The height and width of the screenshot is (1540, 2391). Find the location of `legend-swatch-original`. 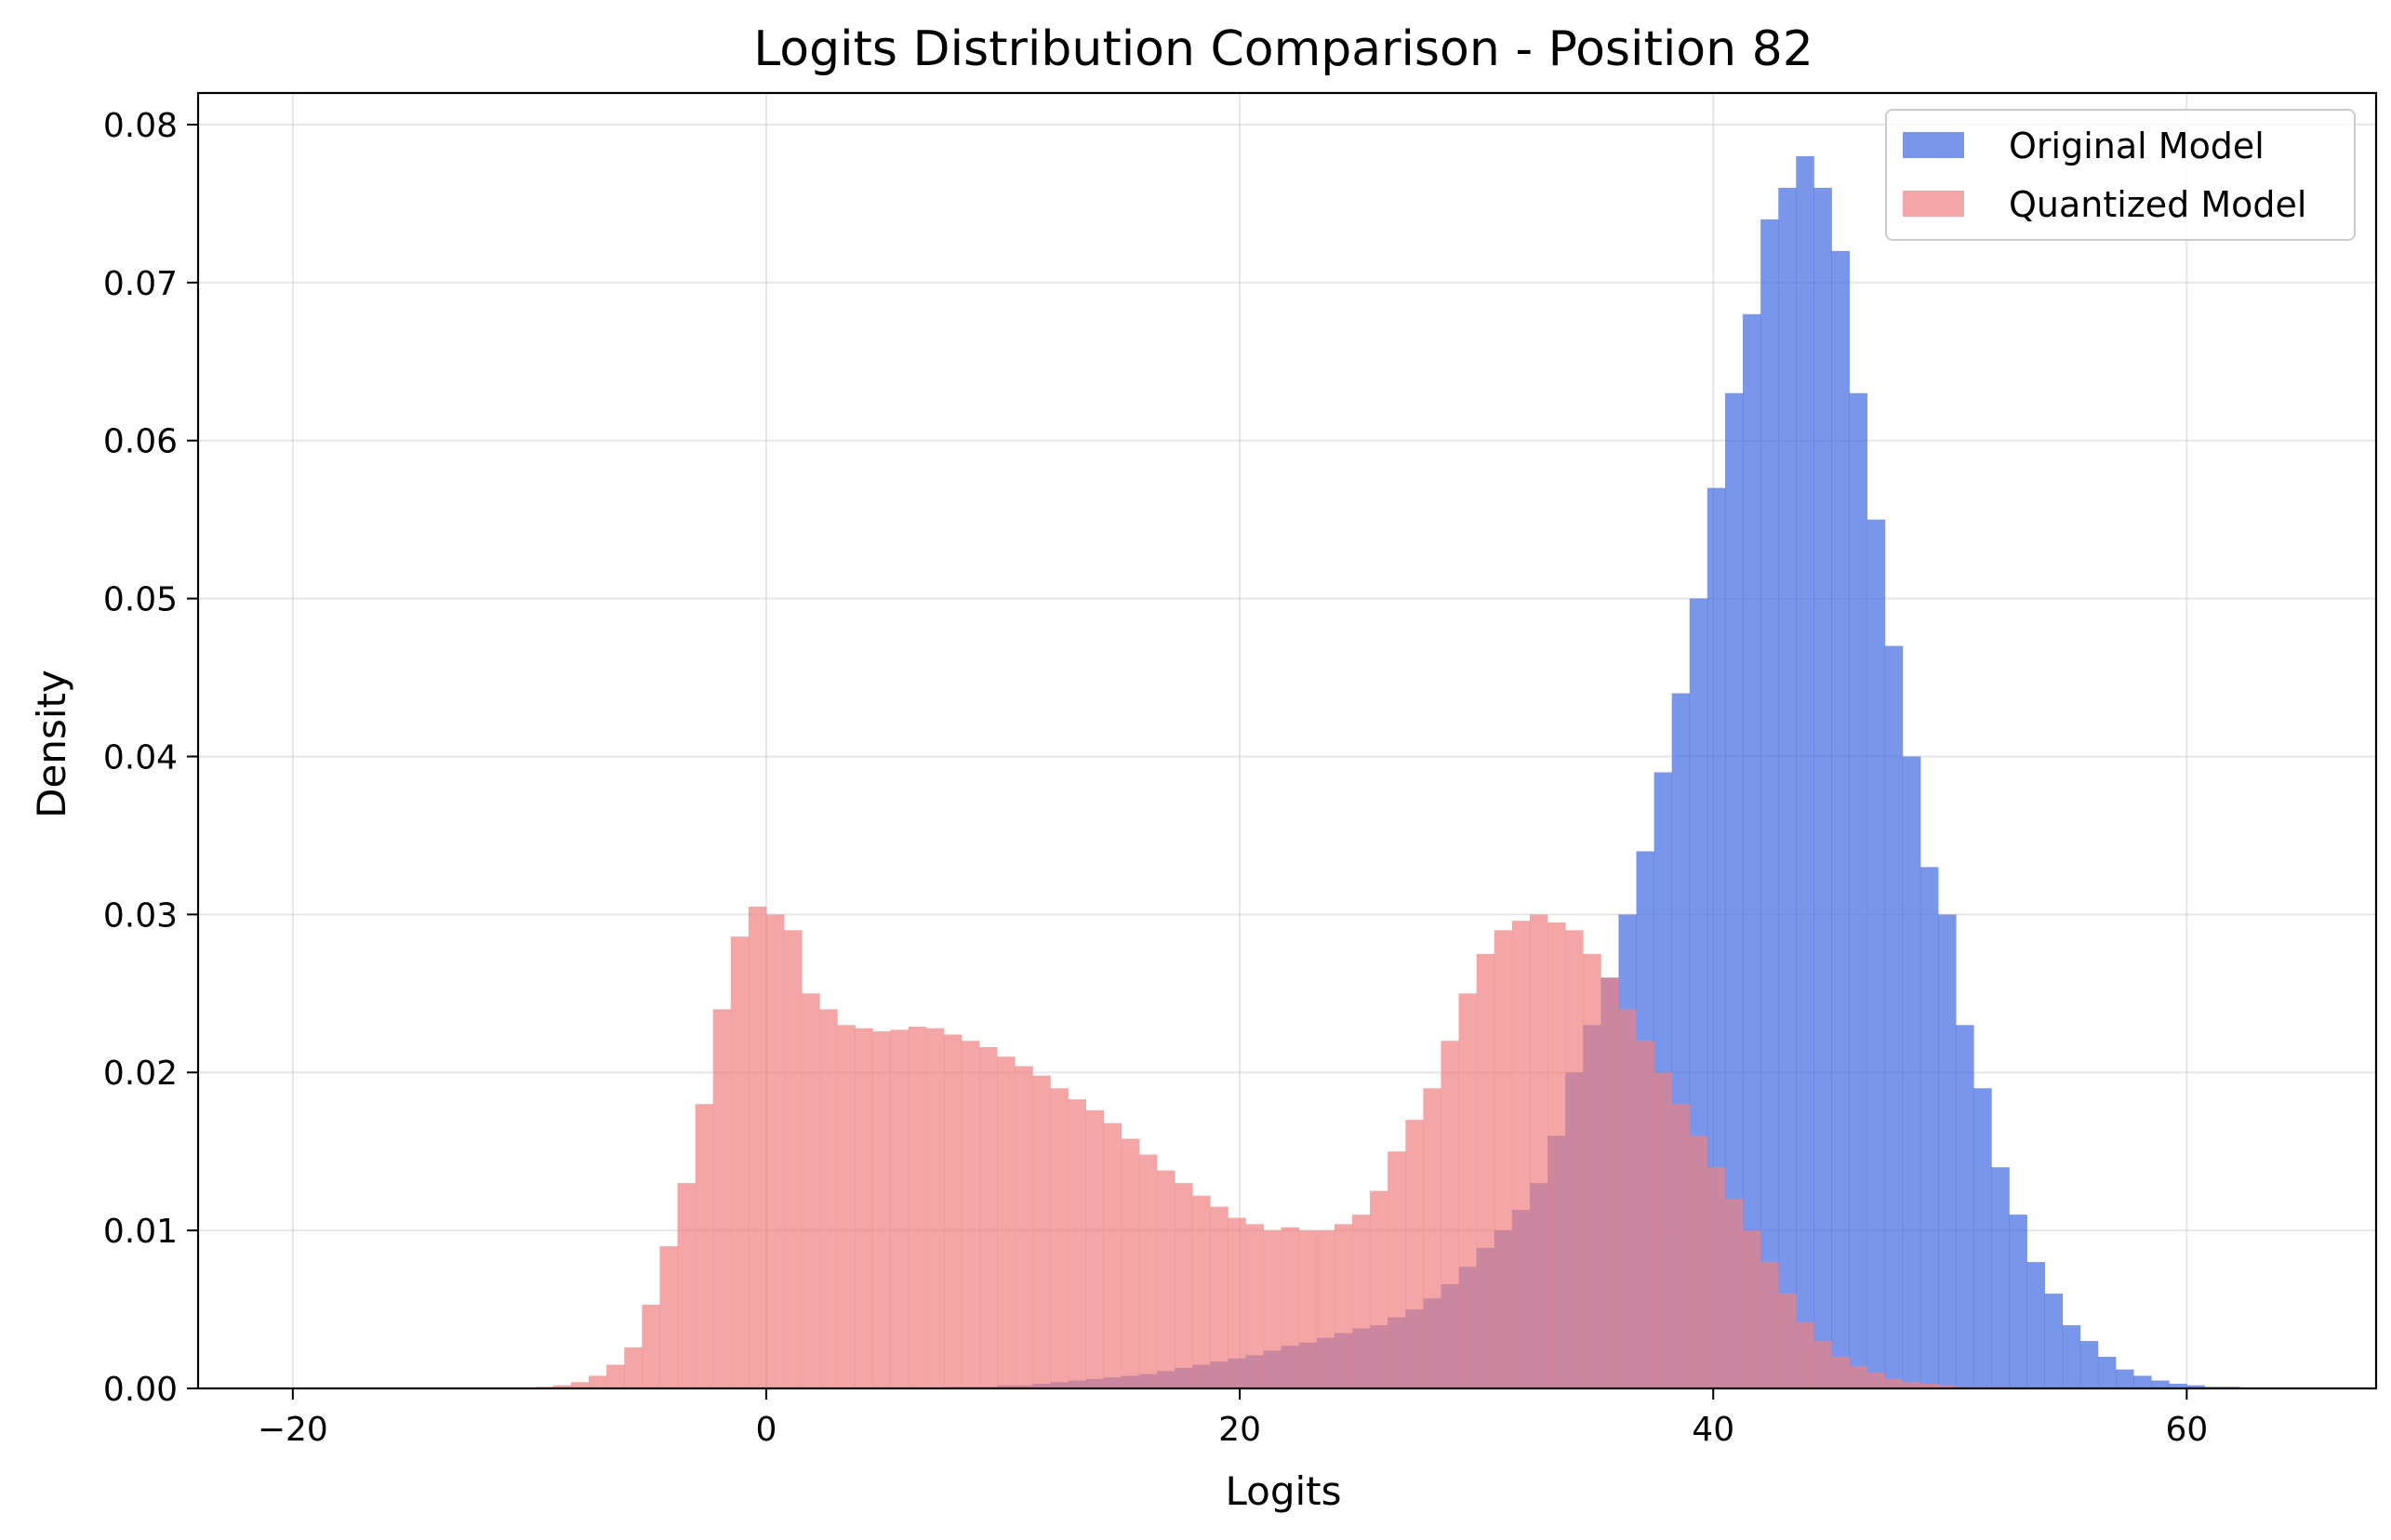

legend-swatch-original is located at coordinates (1933, 145).